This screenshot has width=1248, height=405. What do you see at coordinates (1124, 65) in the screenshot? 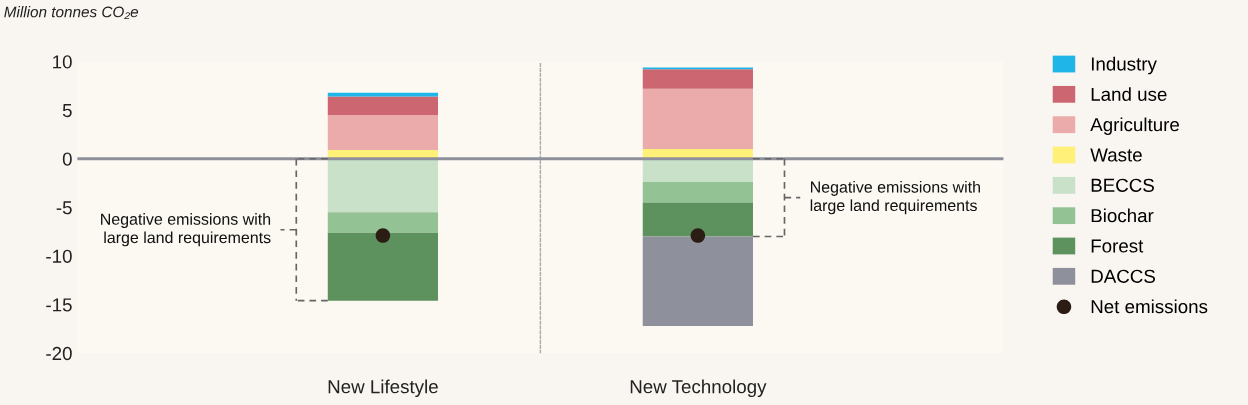
I see `legend-label: Industry` at bounding box center [1124, 65].